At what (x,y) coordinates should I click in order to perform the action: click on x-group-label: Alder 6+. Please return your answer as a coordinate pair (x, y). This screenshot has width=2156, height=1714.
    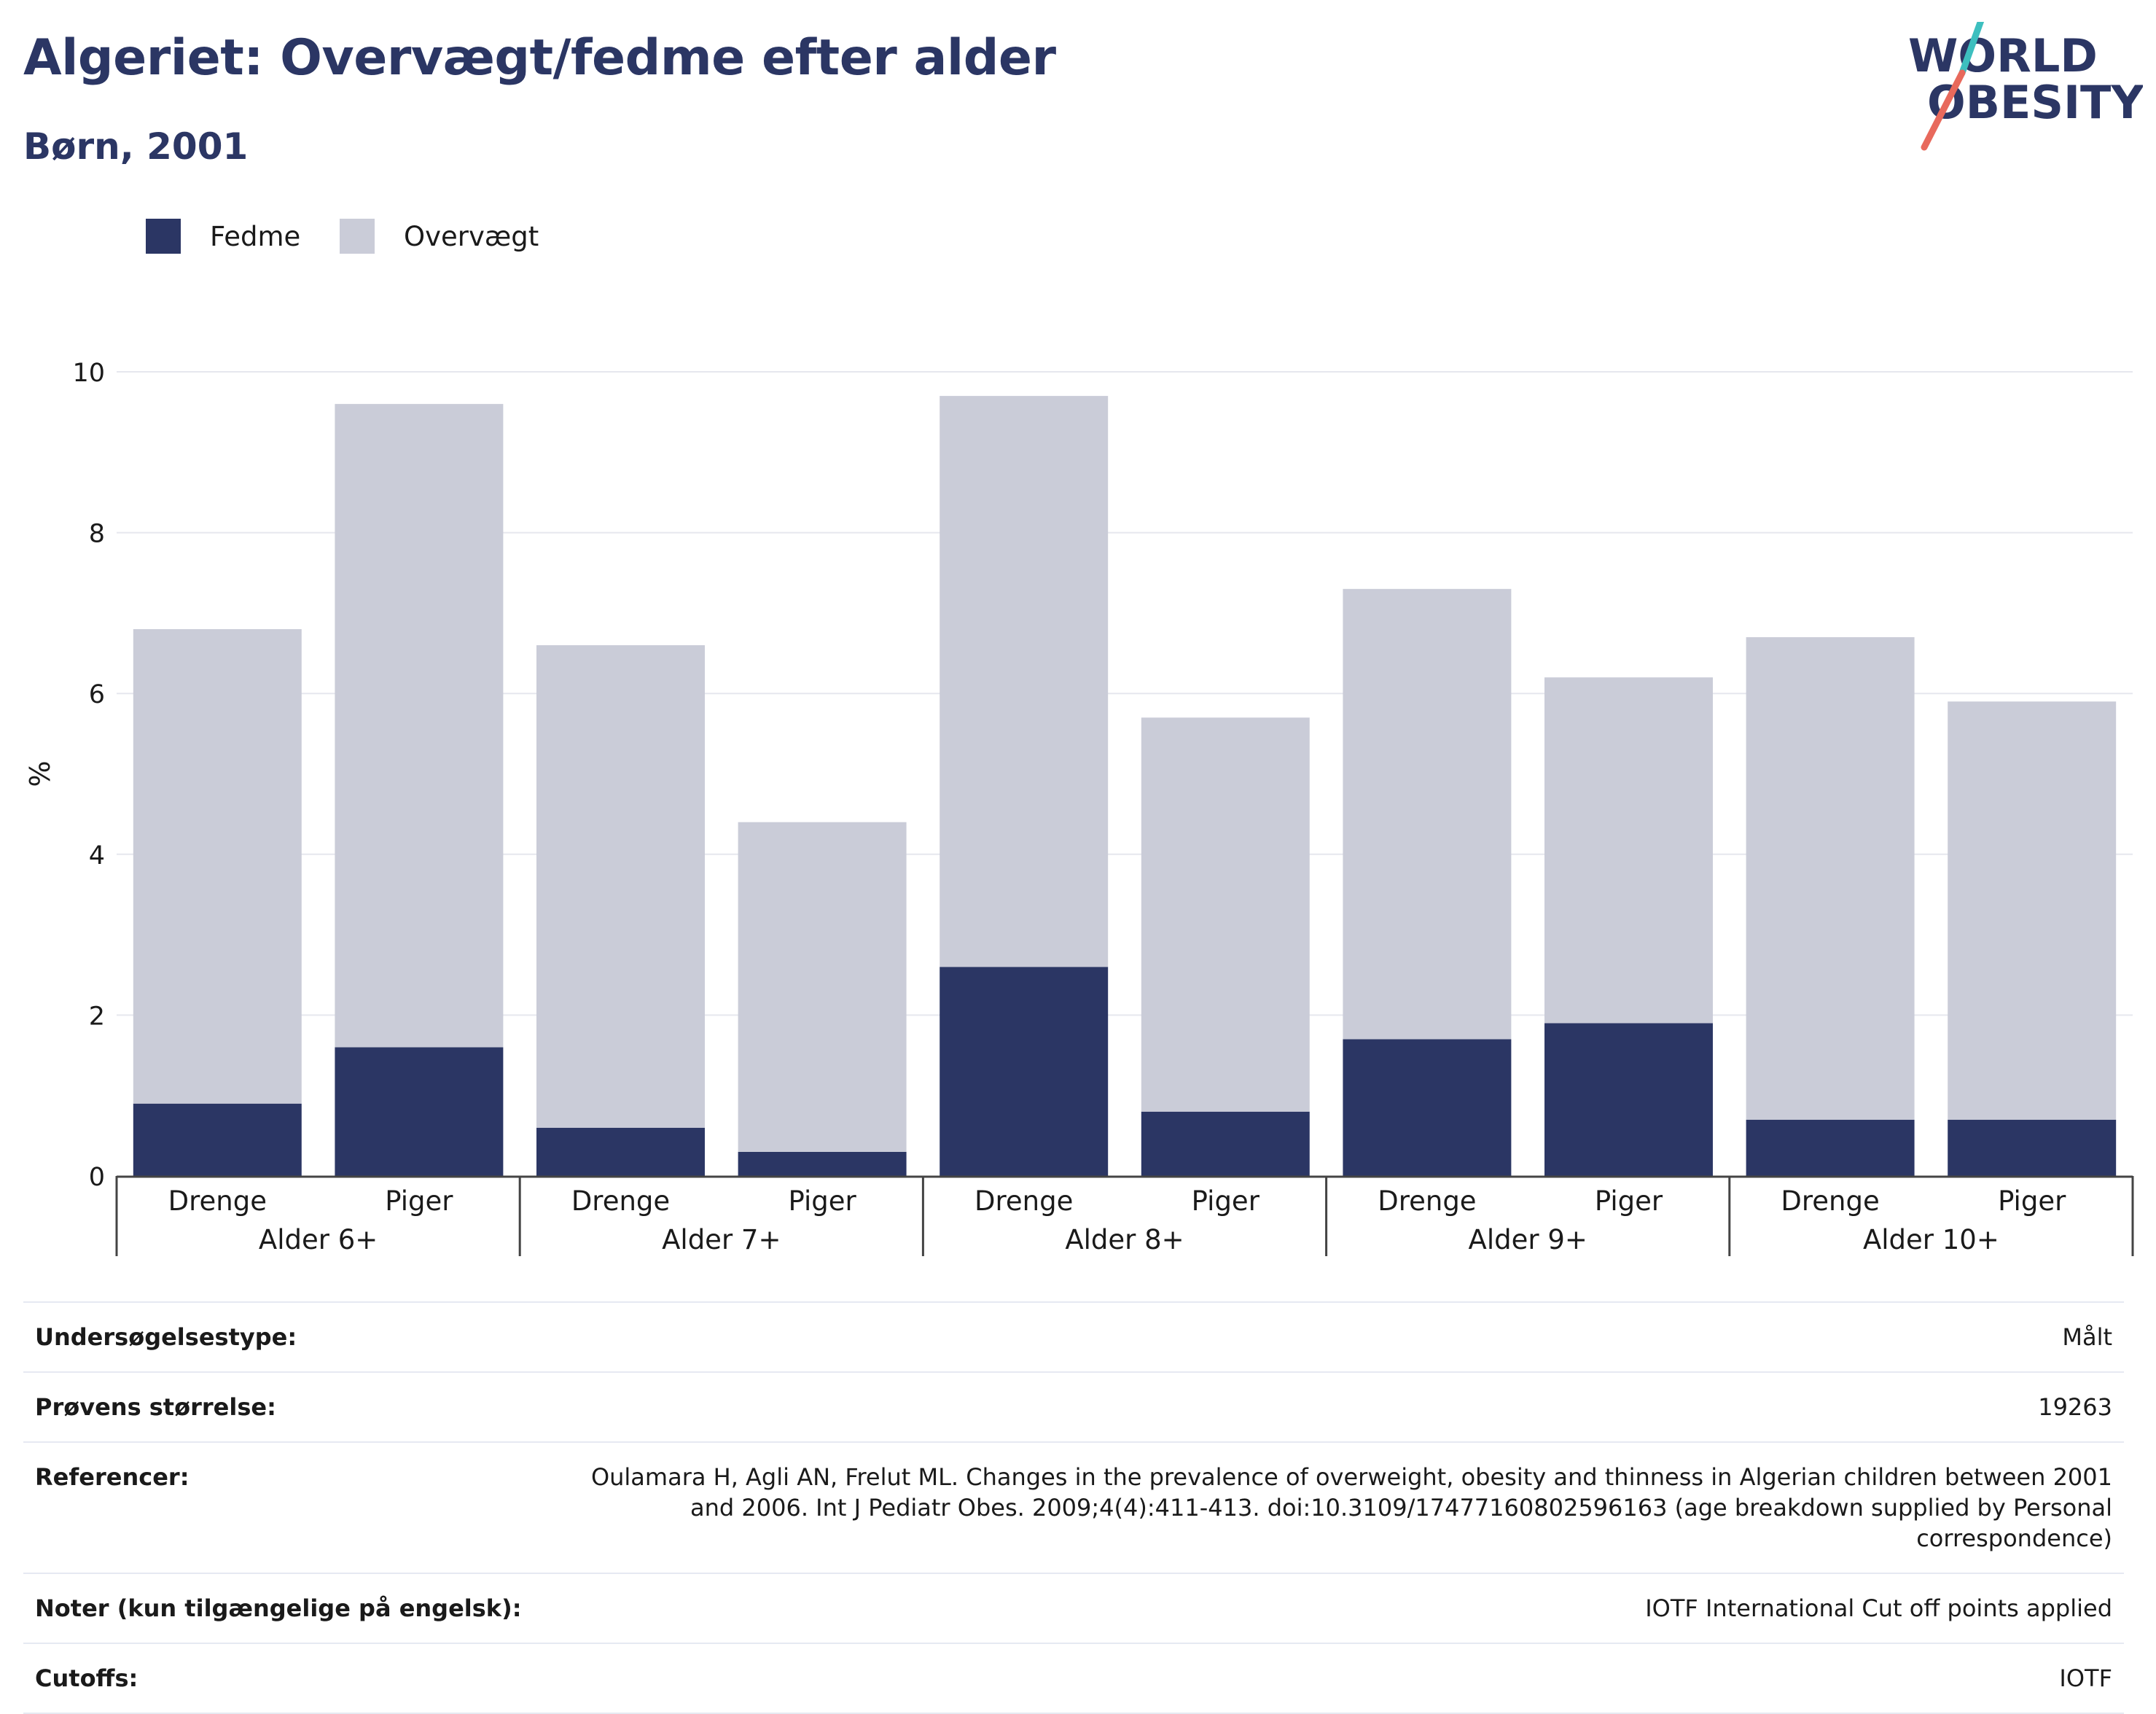
    Looking at the image, I should click on (318, 1240).